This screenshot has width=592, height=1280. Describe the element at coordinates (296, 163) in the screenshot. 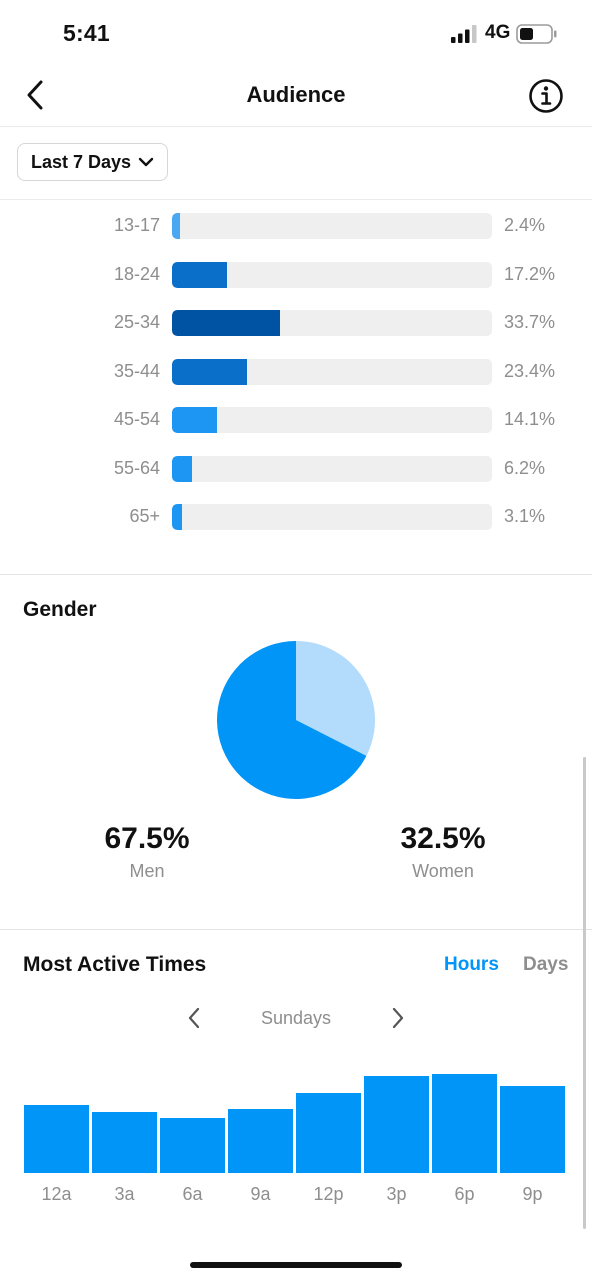

I see `filter-row: Last 7 Days` at that location.